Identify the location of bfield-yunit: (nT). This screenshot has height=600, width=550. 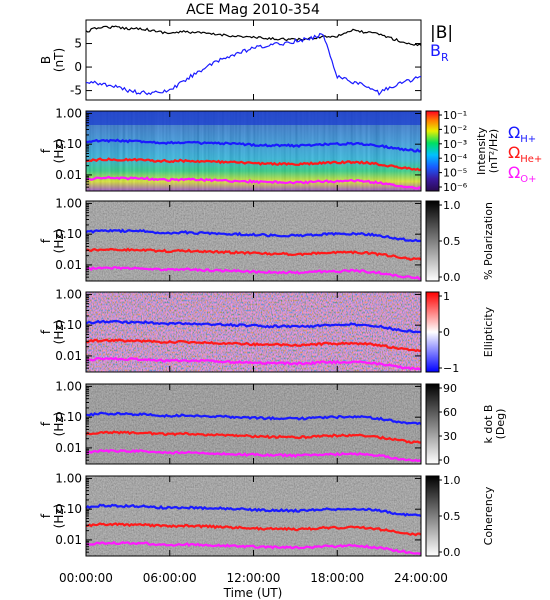
(59, 60).